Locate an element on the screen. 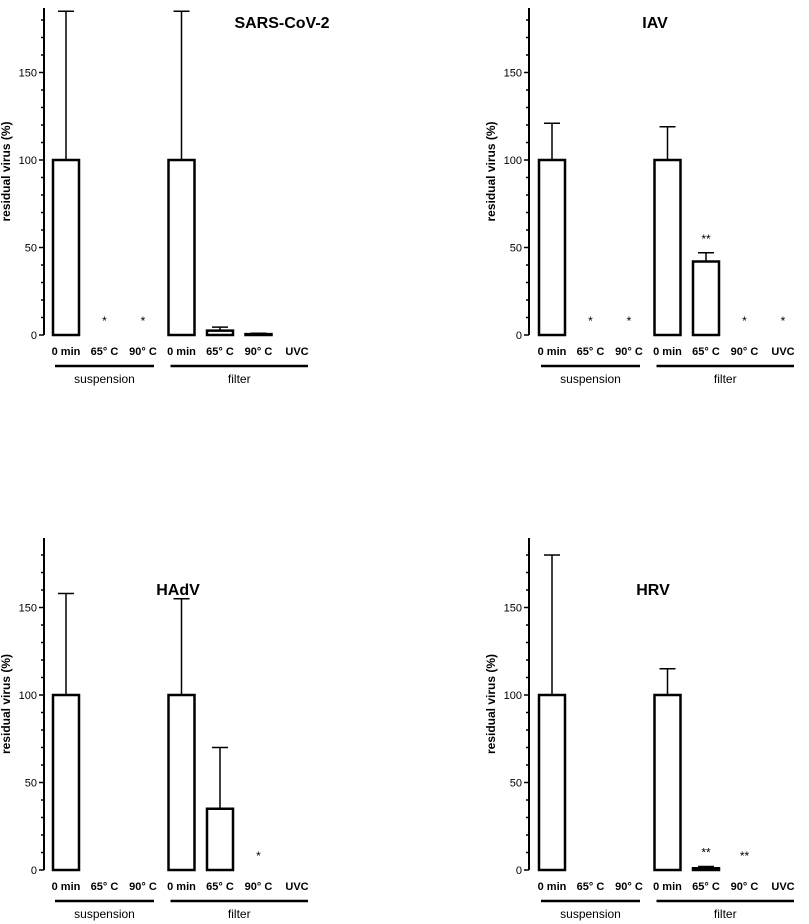 The image size is (809, 924). chart-title: SARS-CoV-2 is located at coordinates (281, 23).